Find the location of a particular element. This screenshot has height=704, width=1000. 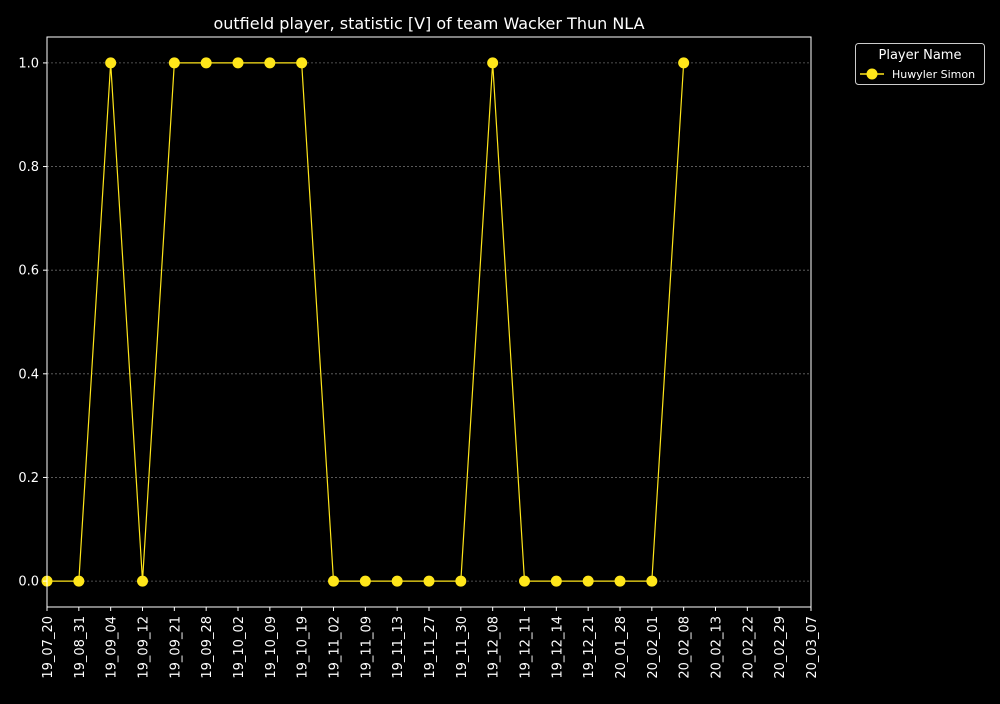

x-tick-label: 19_12_08 is located at coordinates (494, 647).